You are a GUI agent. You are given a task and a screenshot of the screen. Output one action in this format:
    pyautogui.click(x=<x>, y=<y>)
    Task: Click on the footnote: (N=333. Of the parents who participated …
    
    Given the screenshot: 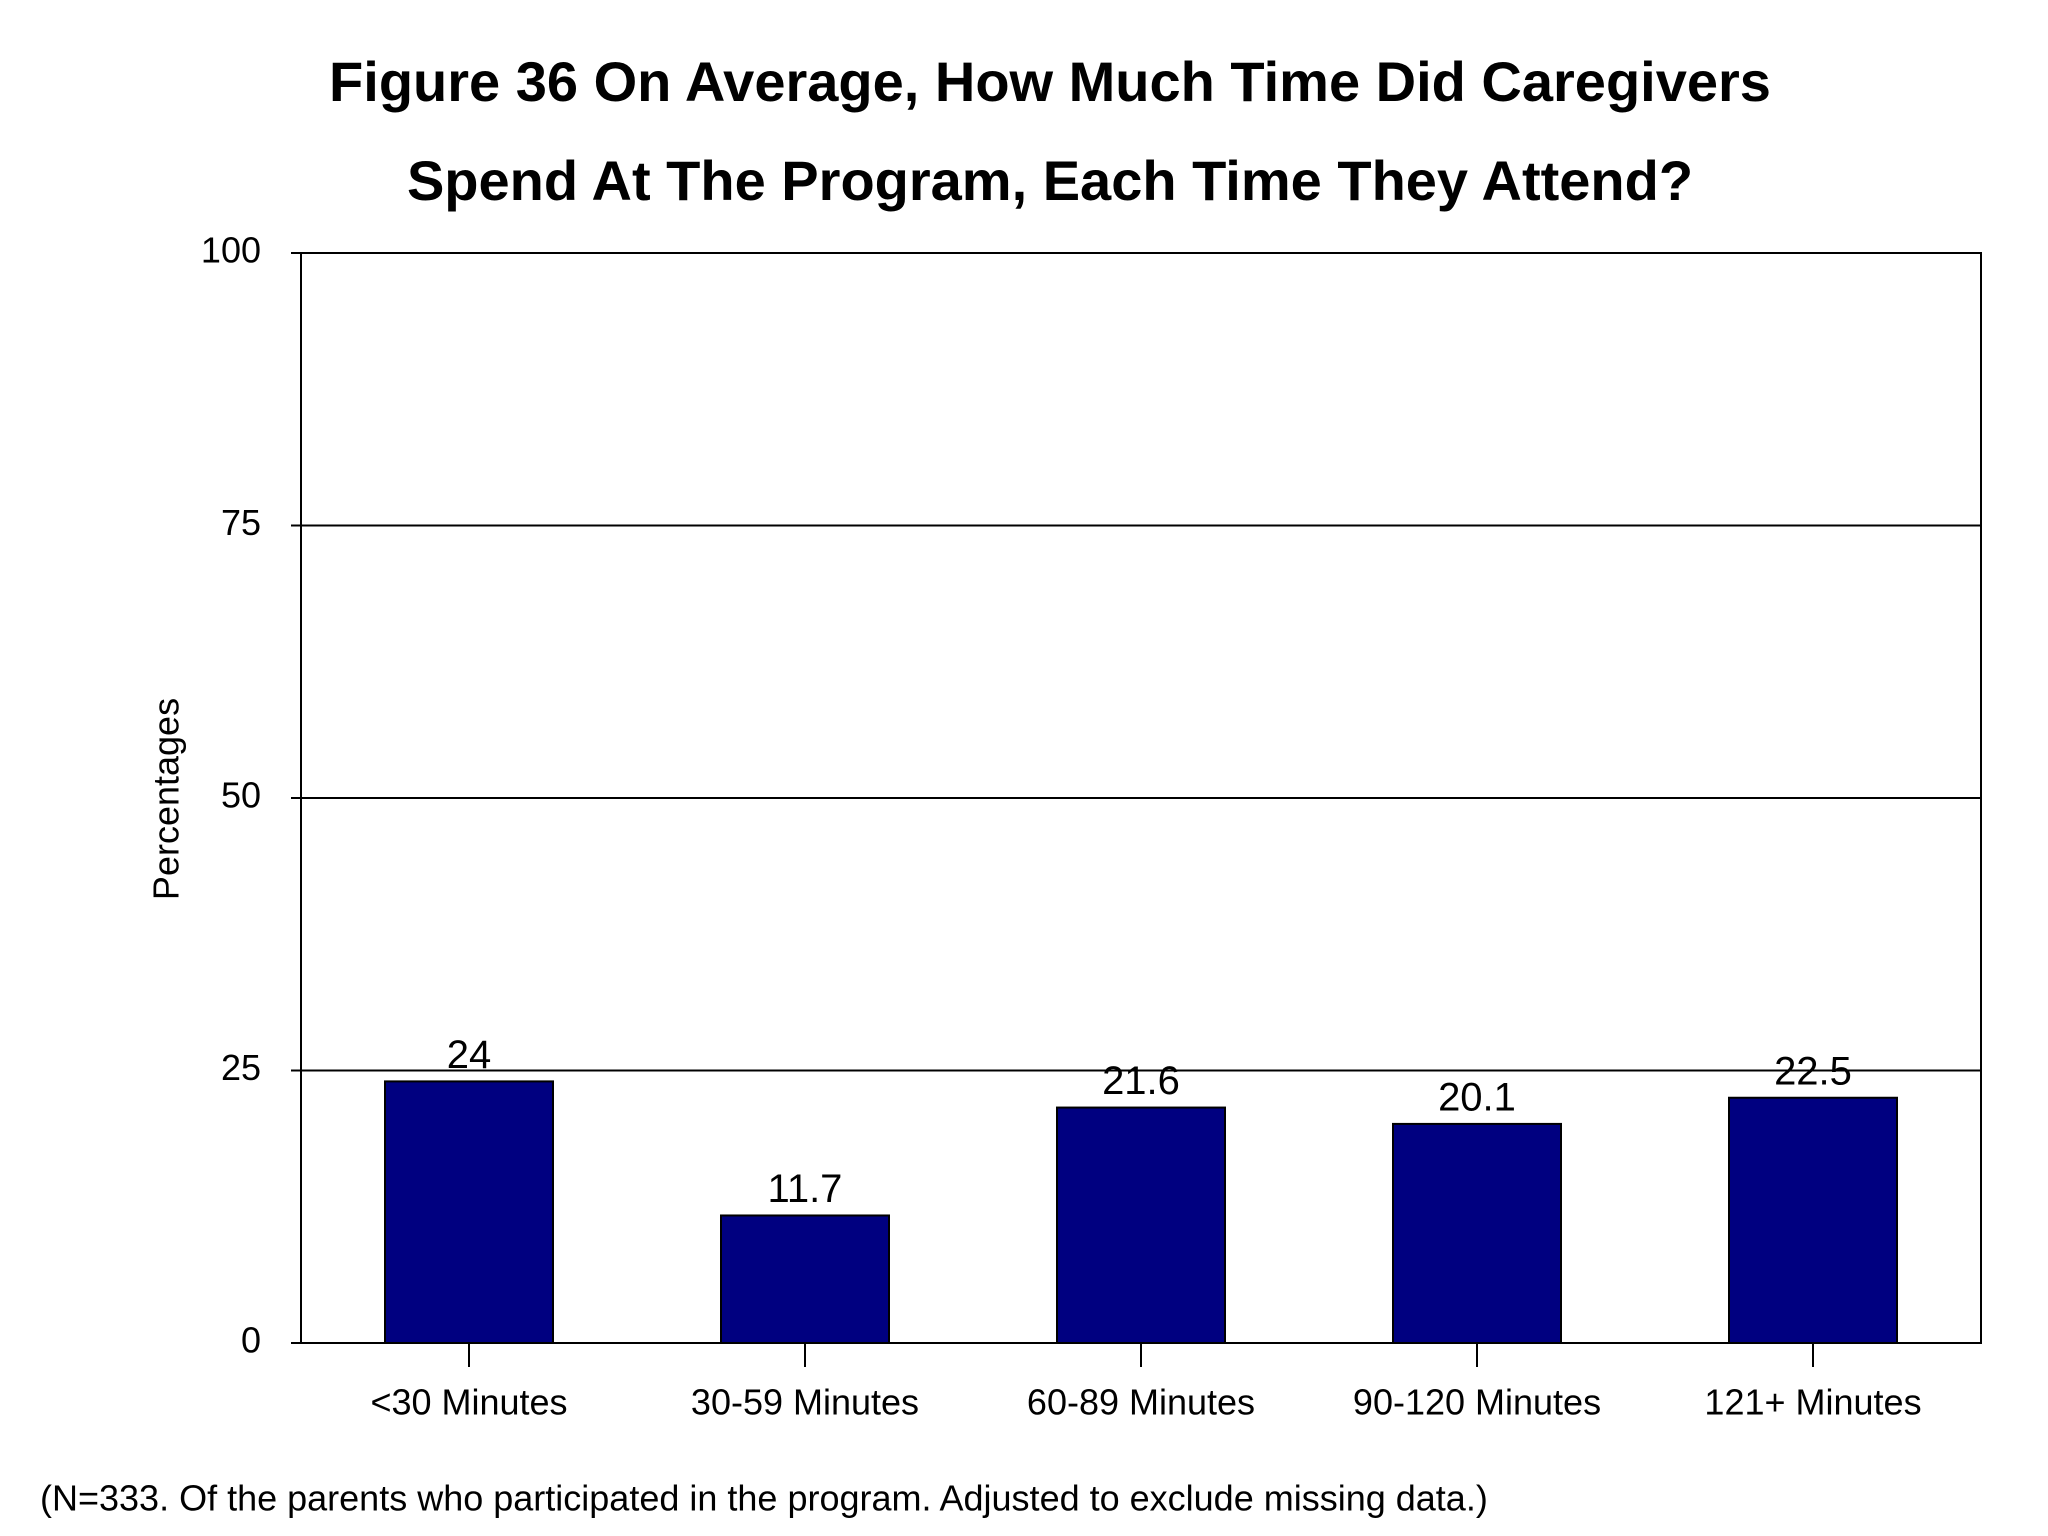 What is the action you would take?
    pyautogui.click(x=764, y=1498)
    